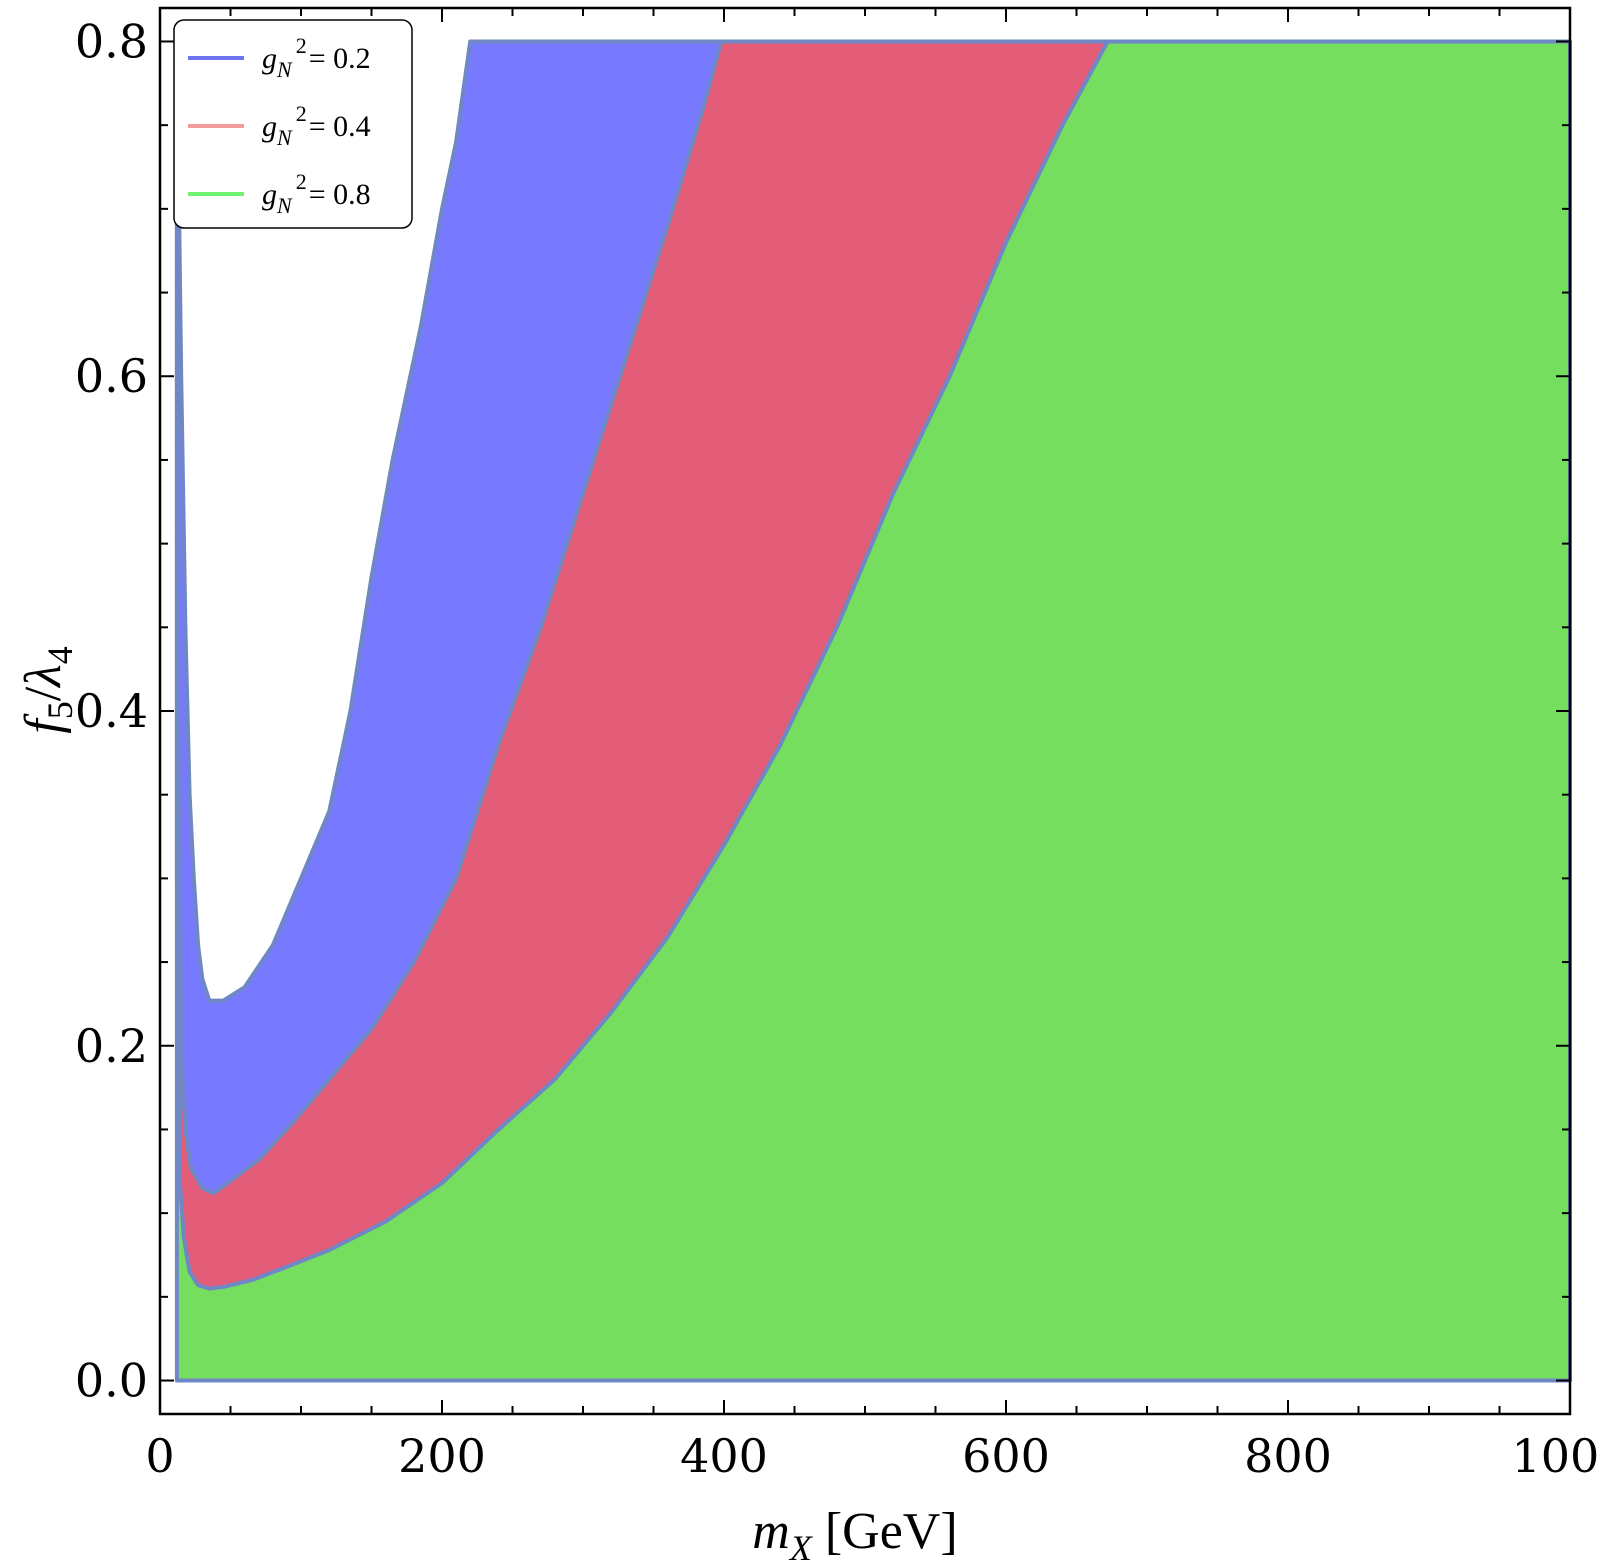  What do you see at coordinates (316, 57) in the screenshot?
I see `legend-label: gN2= 0.2` at bounding box center [316, 57].